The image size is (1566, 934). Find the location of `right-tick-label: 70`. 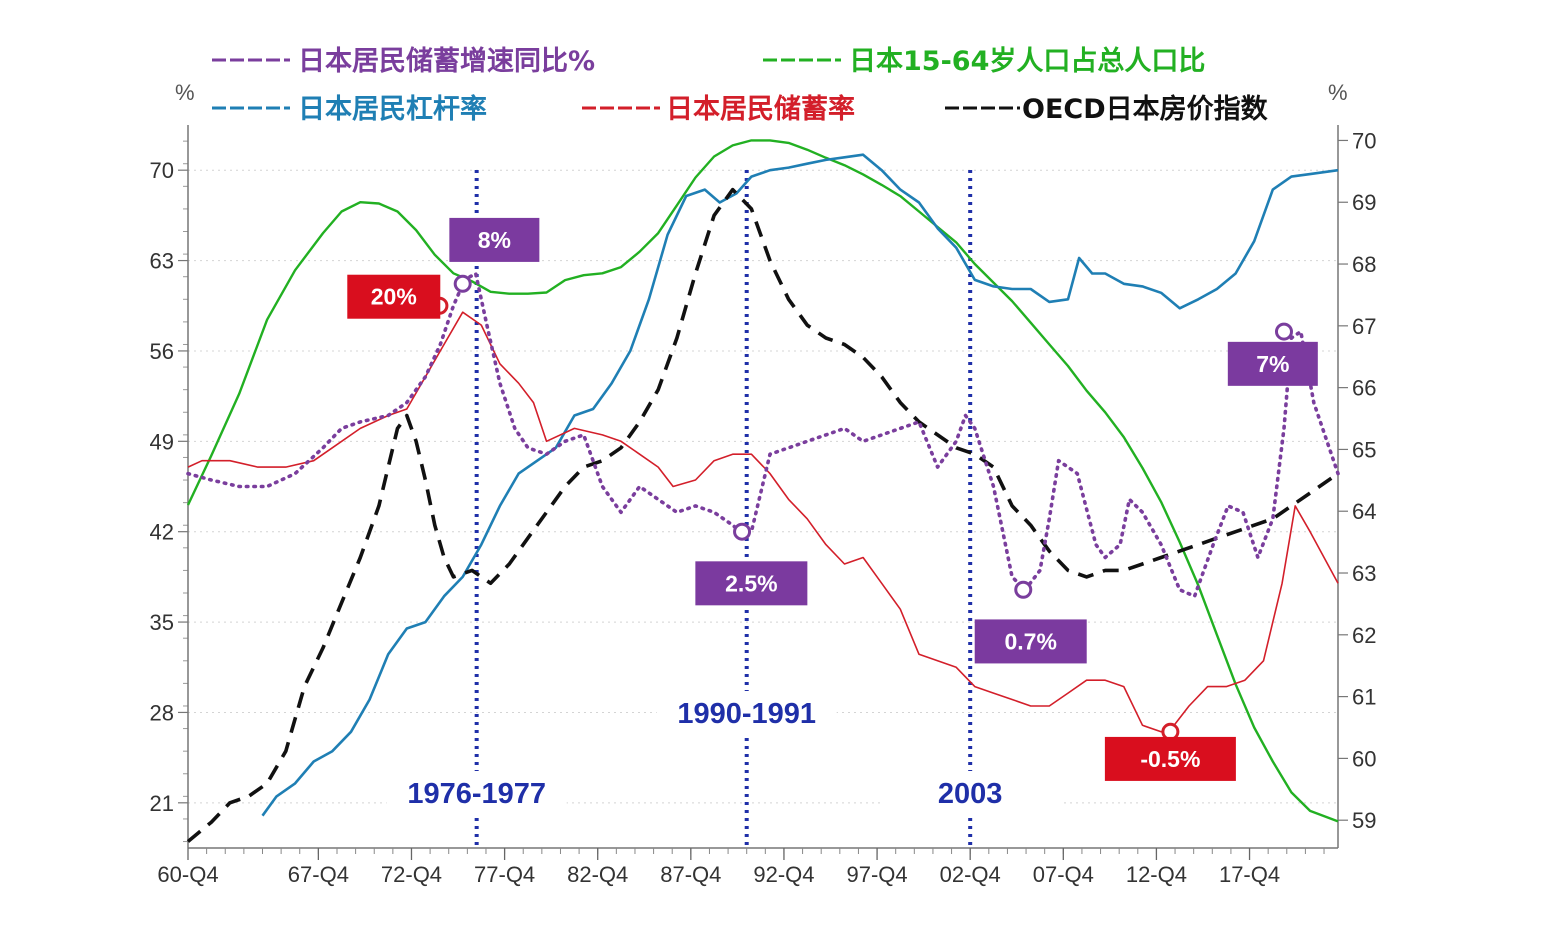

right-tick-label: 70 is located at coordinates (1364, 140).